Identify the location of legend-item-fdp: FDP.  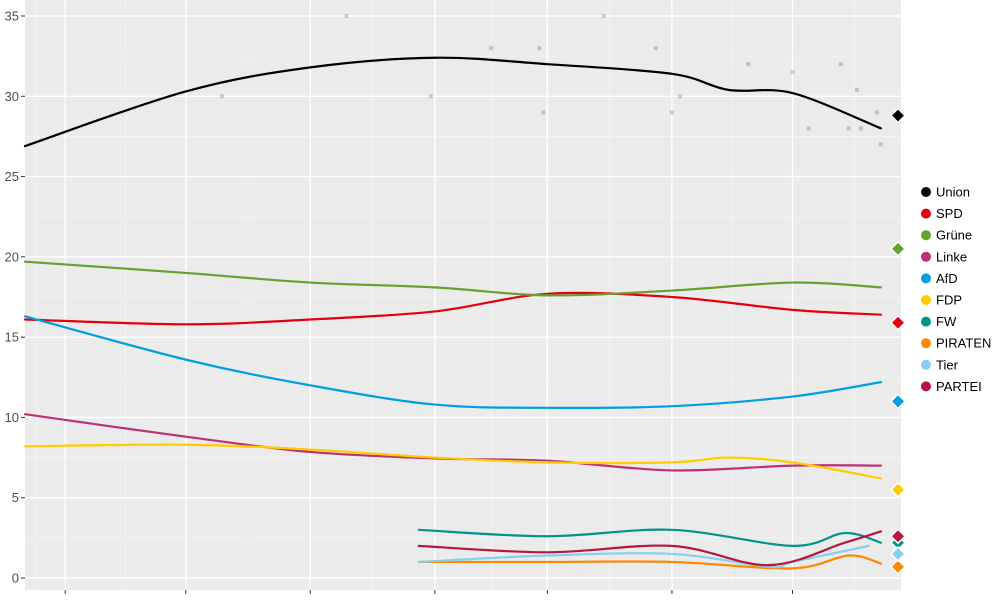
(941, 300).